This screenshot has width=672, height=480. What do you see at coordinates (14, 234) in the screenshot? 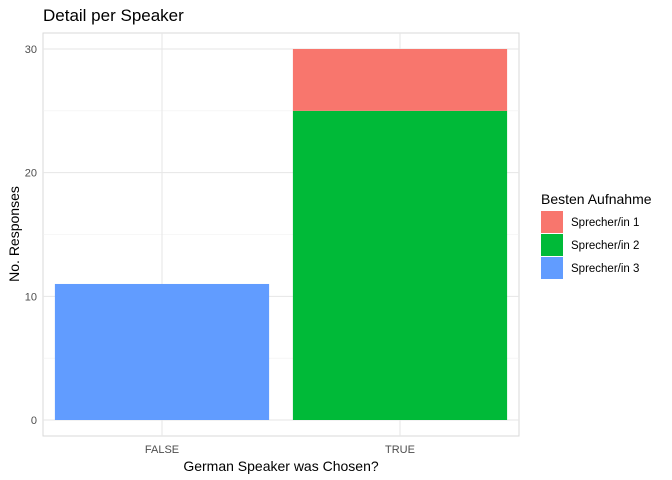
I see `y-axis-title: No. Responses` at bounding box center [14, 234].